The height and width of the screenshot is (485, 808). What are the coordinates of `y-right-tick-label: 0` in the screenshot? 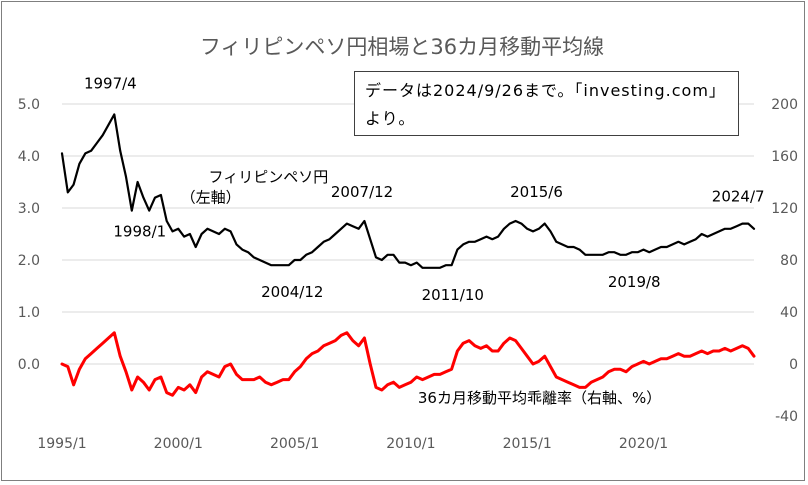 It's located at (793, 365).